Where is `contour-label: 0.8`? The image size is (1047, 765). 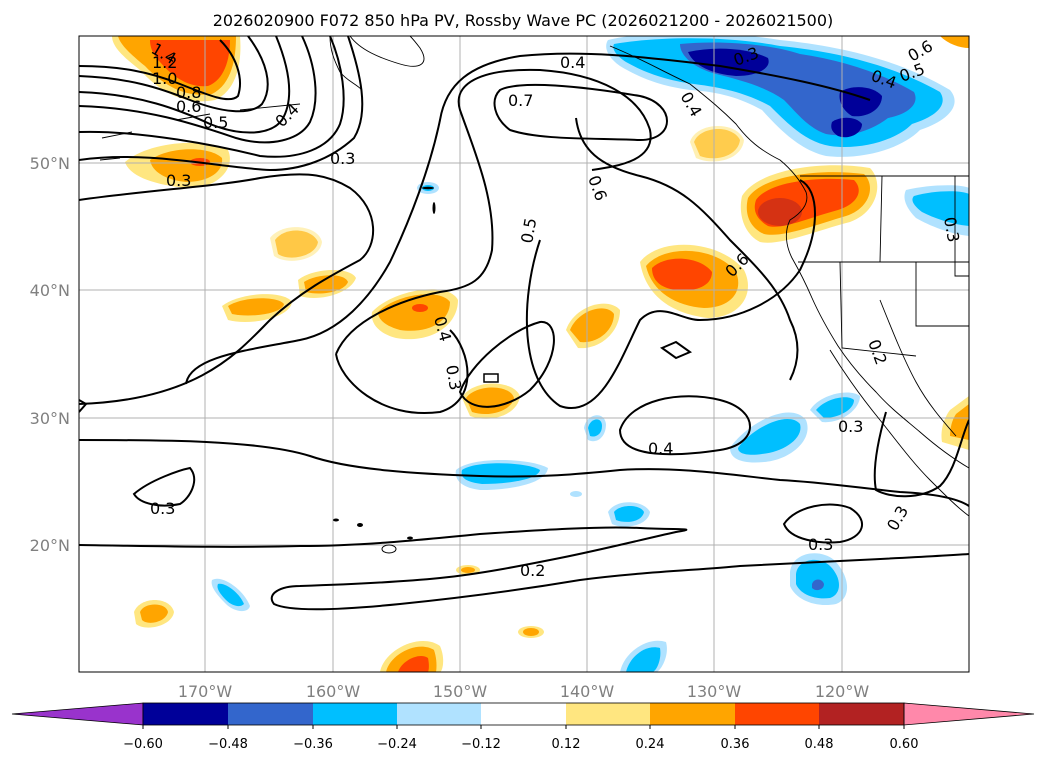 contour-label: 0.8 is located at coordinates (188, 92).